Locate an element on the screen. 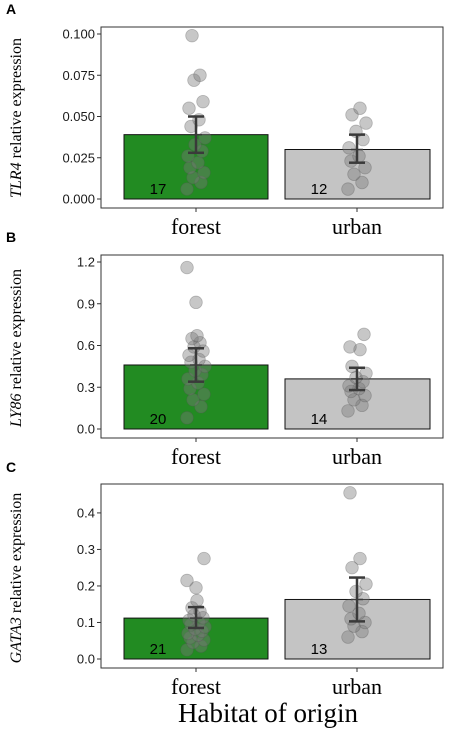  y-tick-label: 0.6 is located at coordinates (86, 345).